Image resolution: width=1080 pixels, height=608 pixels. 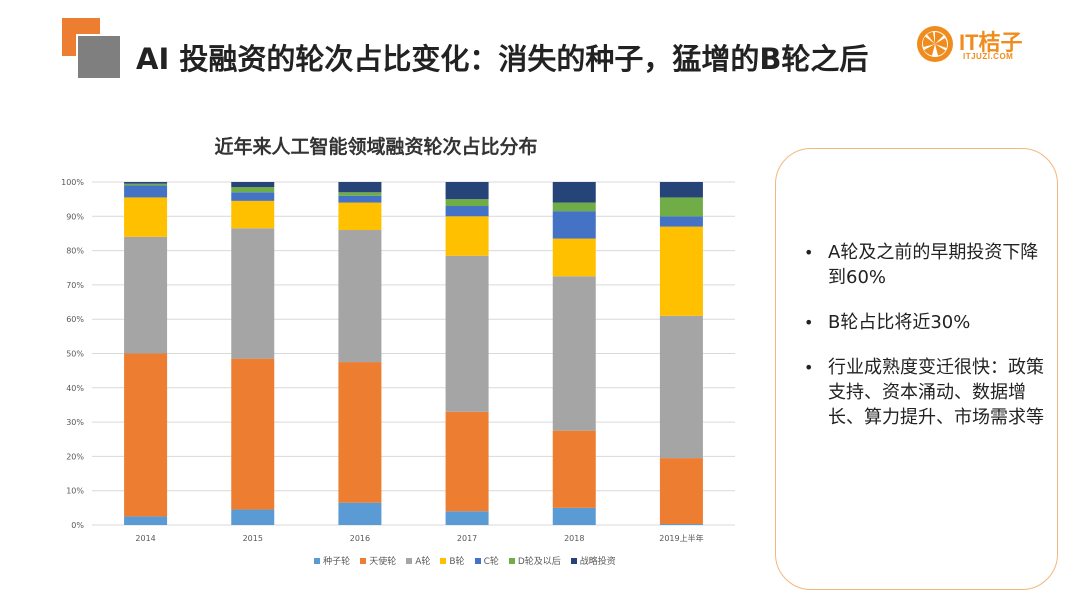 What do you see at coordinates (75, 491) in the screenshot?
I see `y-tick-label: 10%` at bounding box center [75, 491].